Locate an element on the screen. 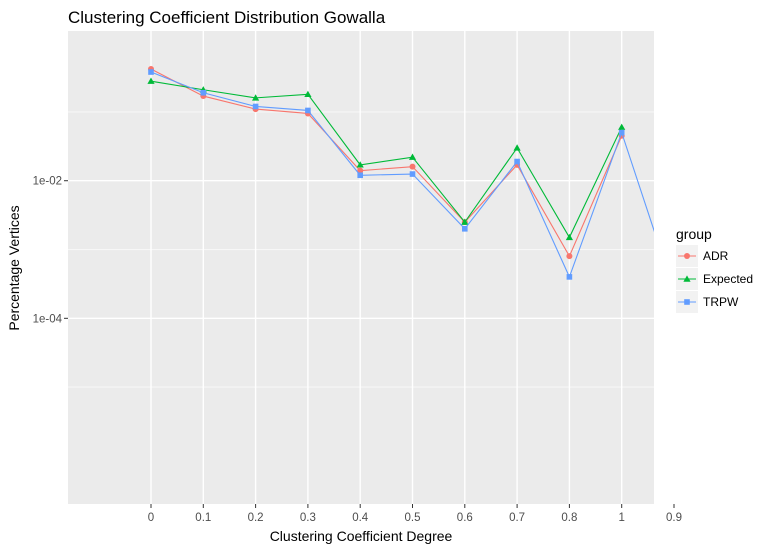 This screenshot has width=768, height=551. x-tick-label: 0.7 is located at coordinates (517, 518).